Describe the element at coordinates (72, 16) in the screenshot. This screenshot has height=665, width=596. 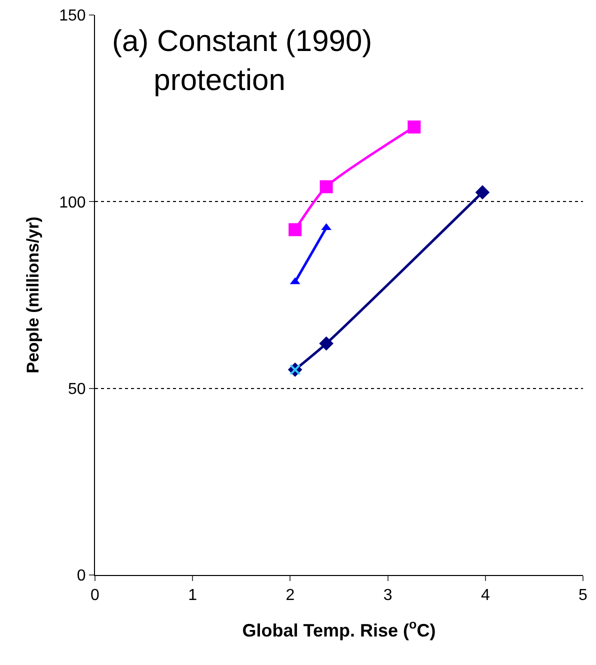
I see `y-tick-label: 150` at that location.